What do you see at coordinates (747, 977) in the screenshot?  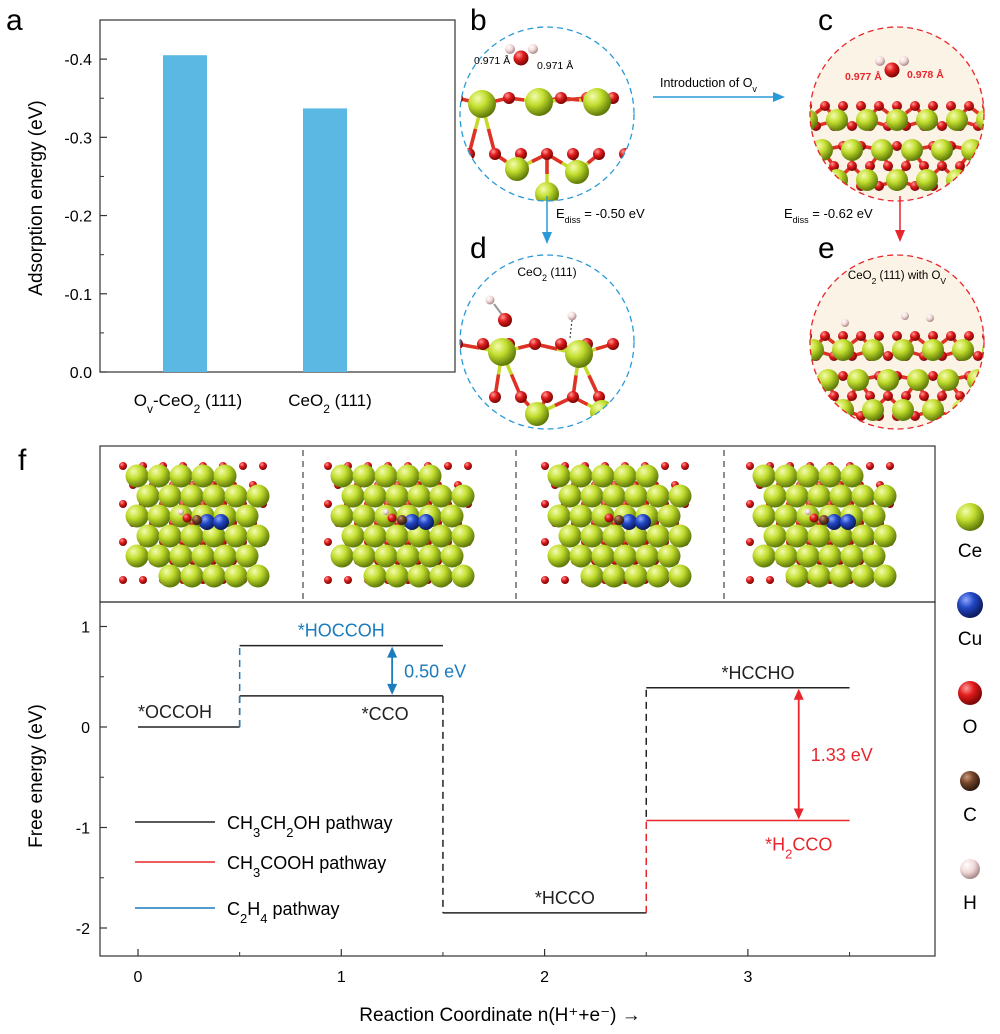 I see `energy-x-tick-label: 3` at bounding box center [747, 977].